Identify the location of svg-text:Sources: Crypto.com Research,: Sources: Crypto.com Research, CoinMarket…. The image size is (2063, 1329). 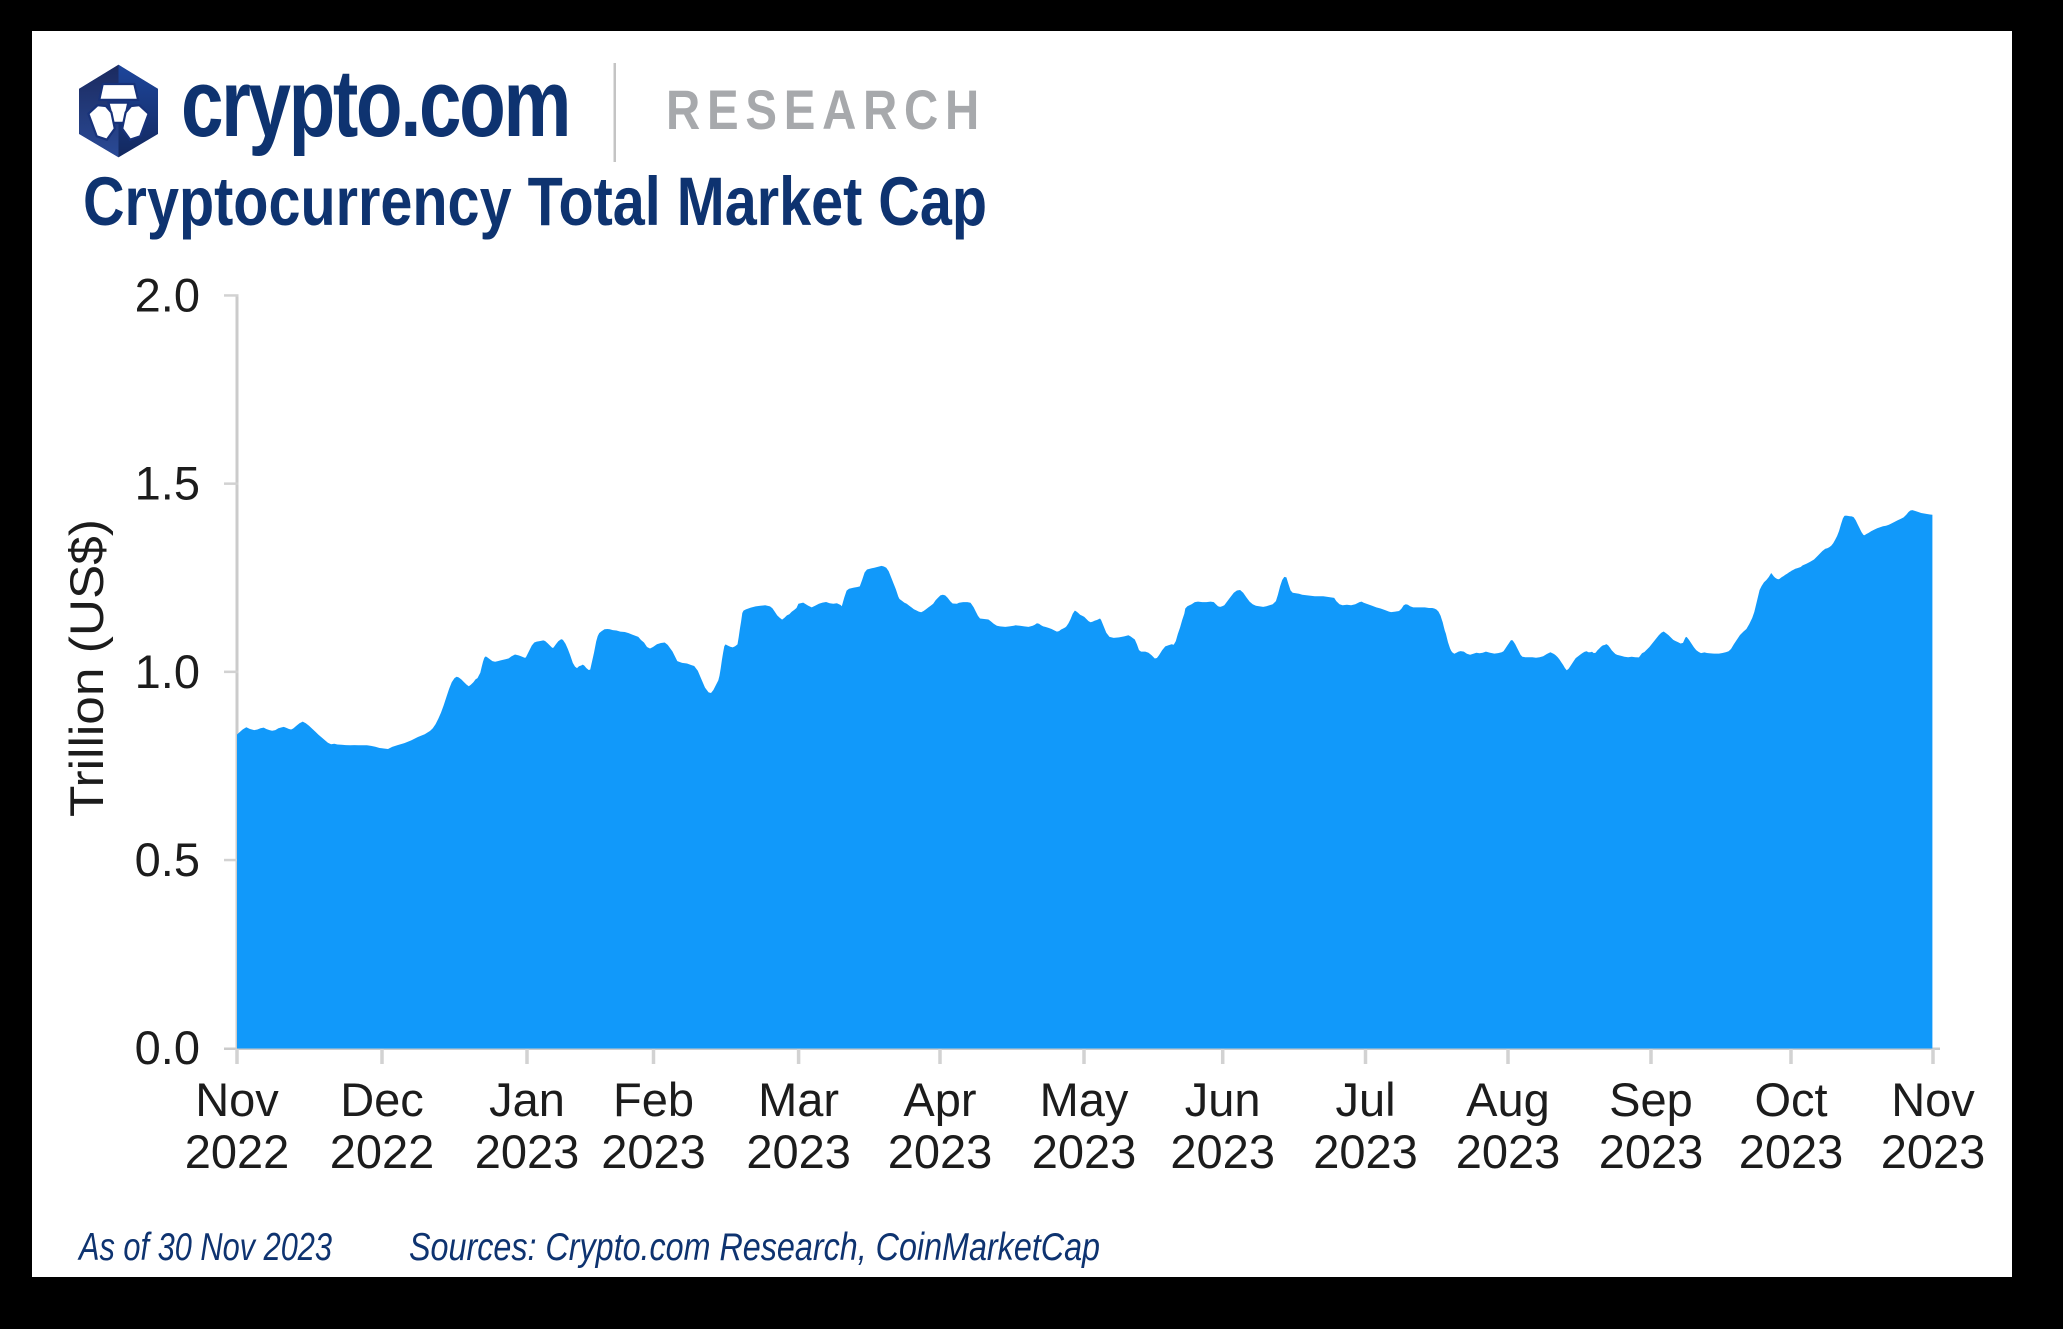
(754, 1247).